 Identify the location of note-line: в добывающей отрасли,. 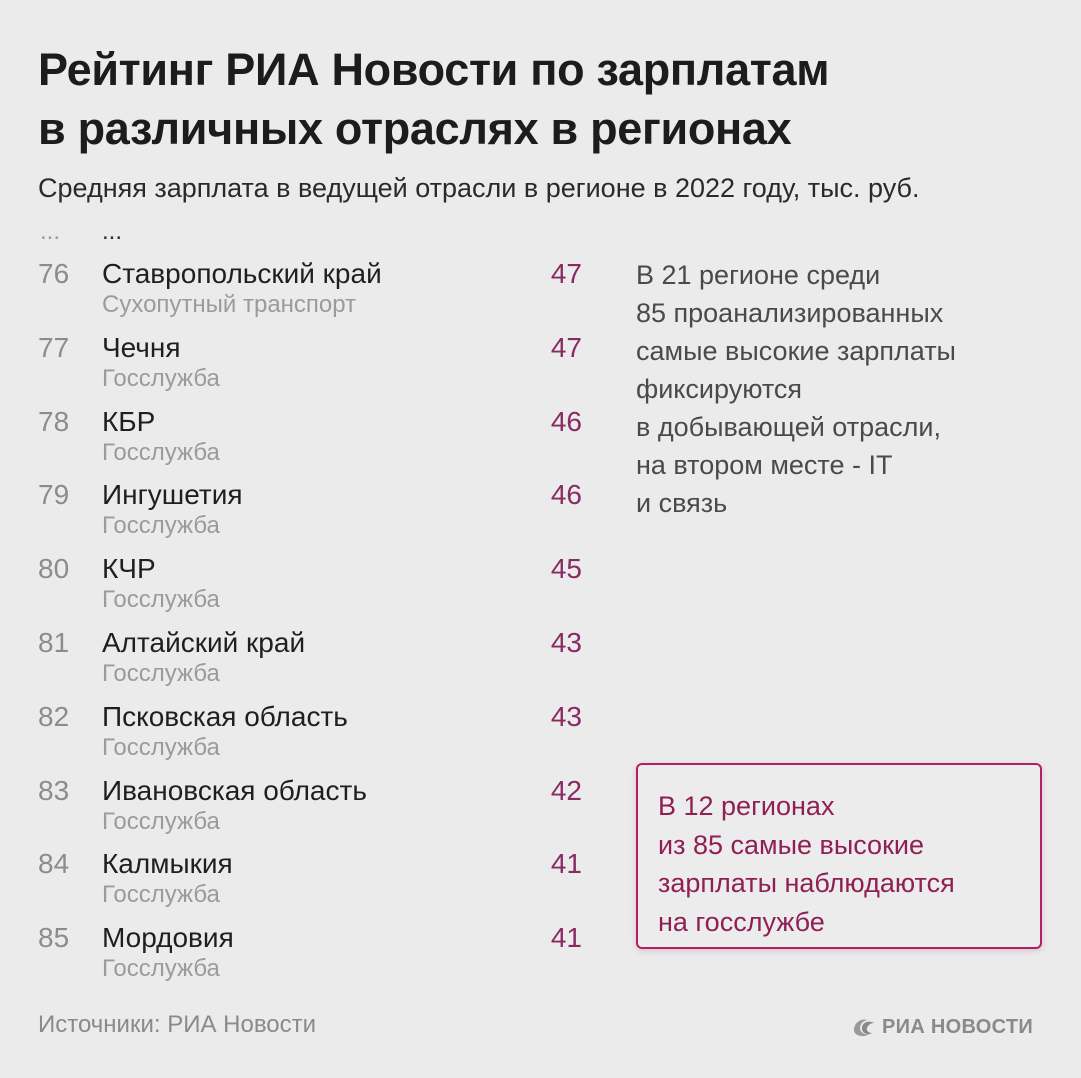
(788, 427).